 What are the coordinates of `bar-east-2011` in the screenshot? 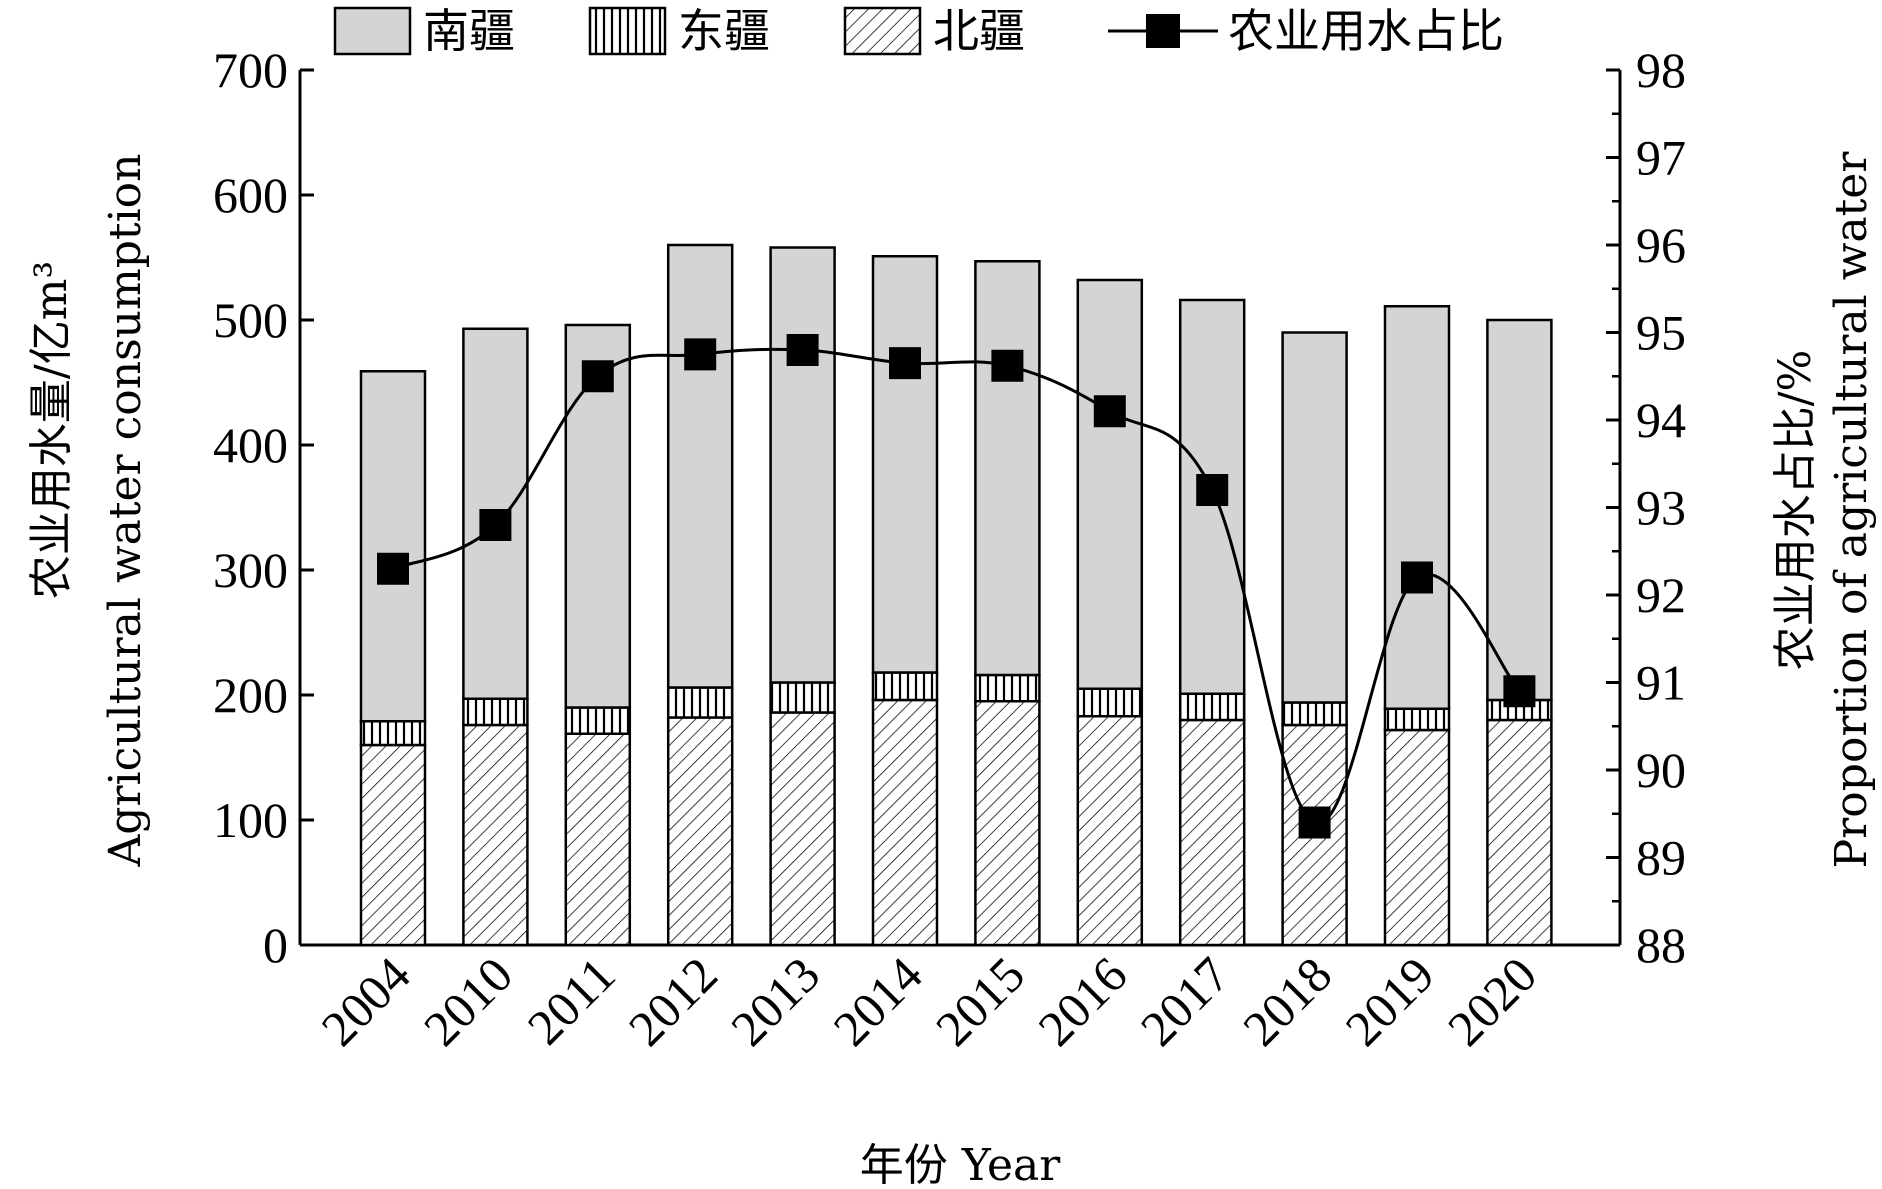 It's located at (598, 720).